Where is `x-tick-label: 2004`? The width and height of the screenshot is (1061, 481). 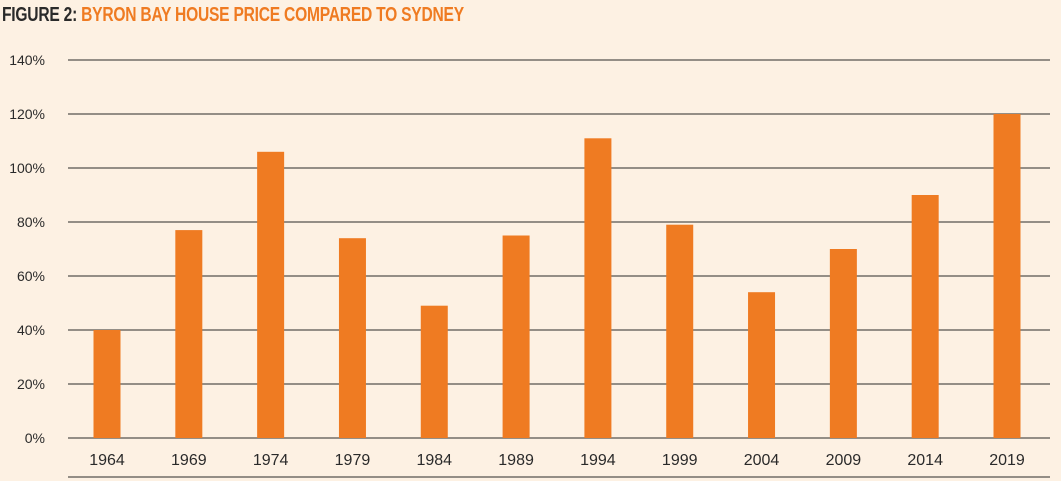 x-tick-label: 2004 is located at coordinates (762, 460).